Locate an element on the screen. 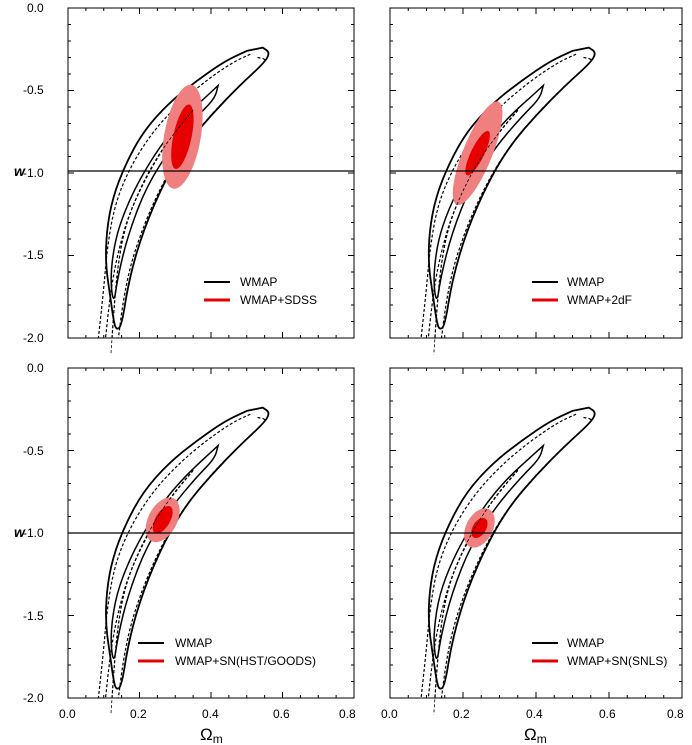  legend-label-combined: WMAP+SN(SNLS) is located at coordinates (617, 661).